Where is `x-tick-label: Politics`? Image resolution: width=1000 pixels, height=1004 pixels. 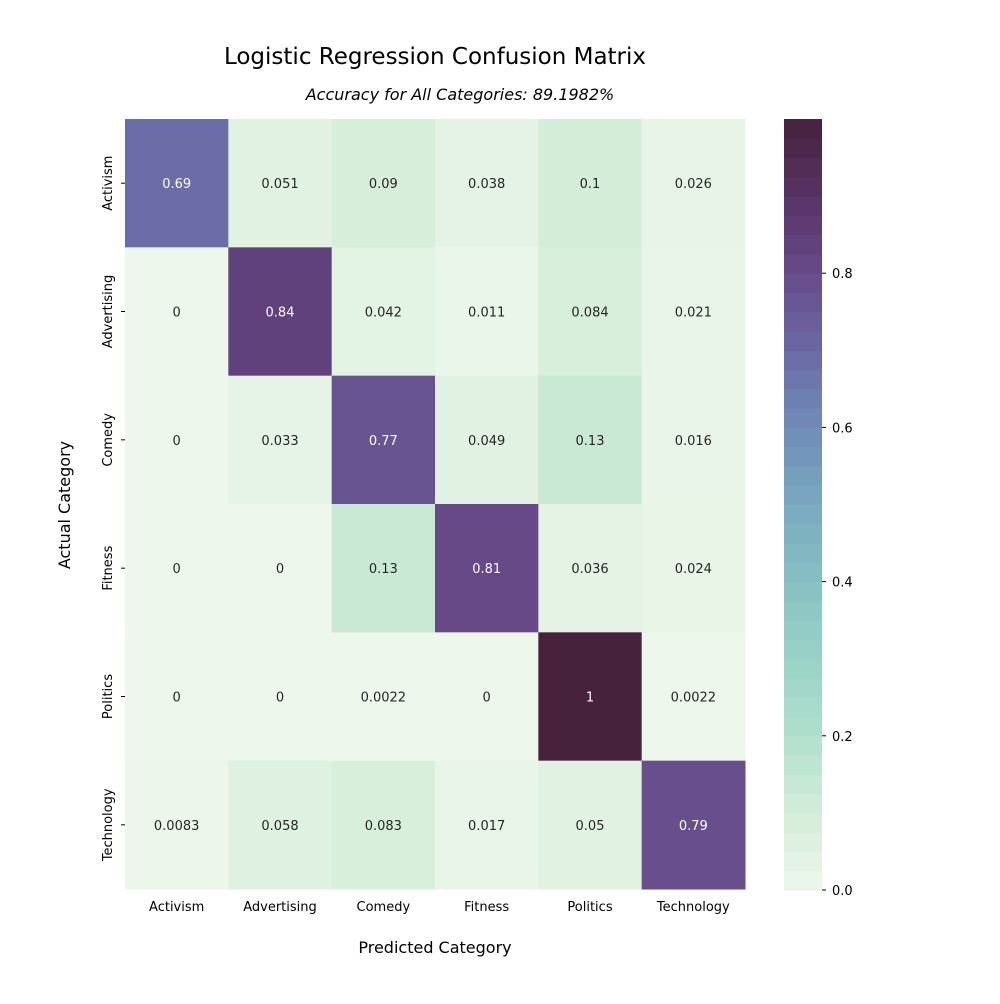 x-tick-label: Politics is located at coordinates (589, 907).